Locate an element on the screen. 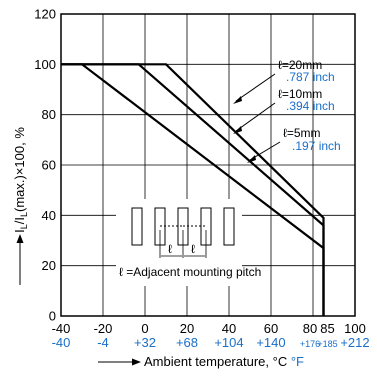 The height and width of the screenshot is (377, 377). x-tick-label-c: 100 is located at coordinates (355, 328).